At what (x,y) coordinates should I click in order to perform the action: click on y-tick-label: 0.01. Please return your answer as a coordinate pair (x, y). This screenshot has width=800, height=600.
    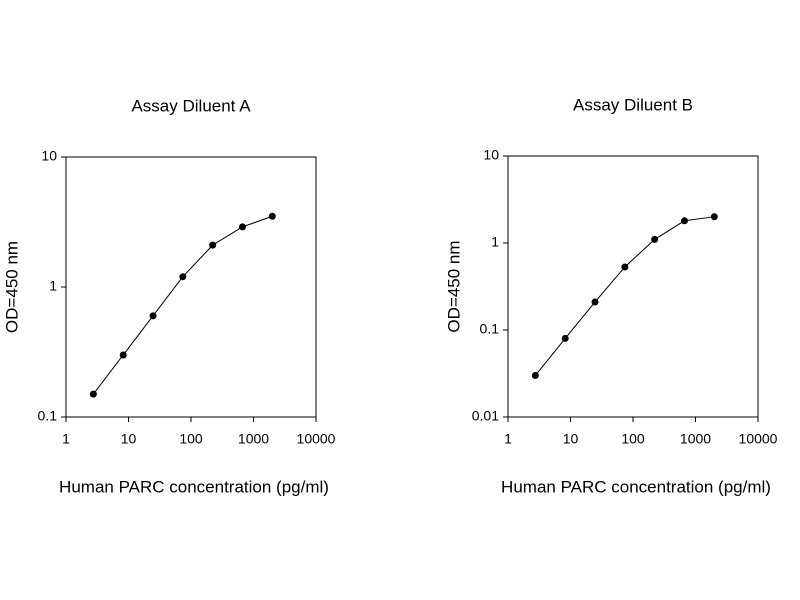
    Looking at the image, I should click on (485, 416).